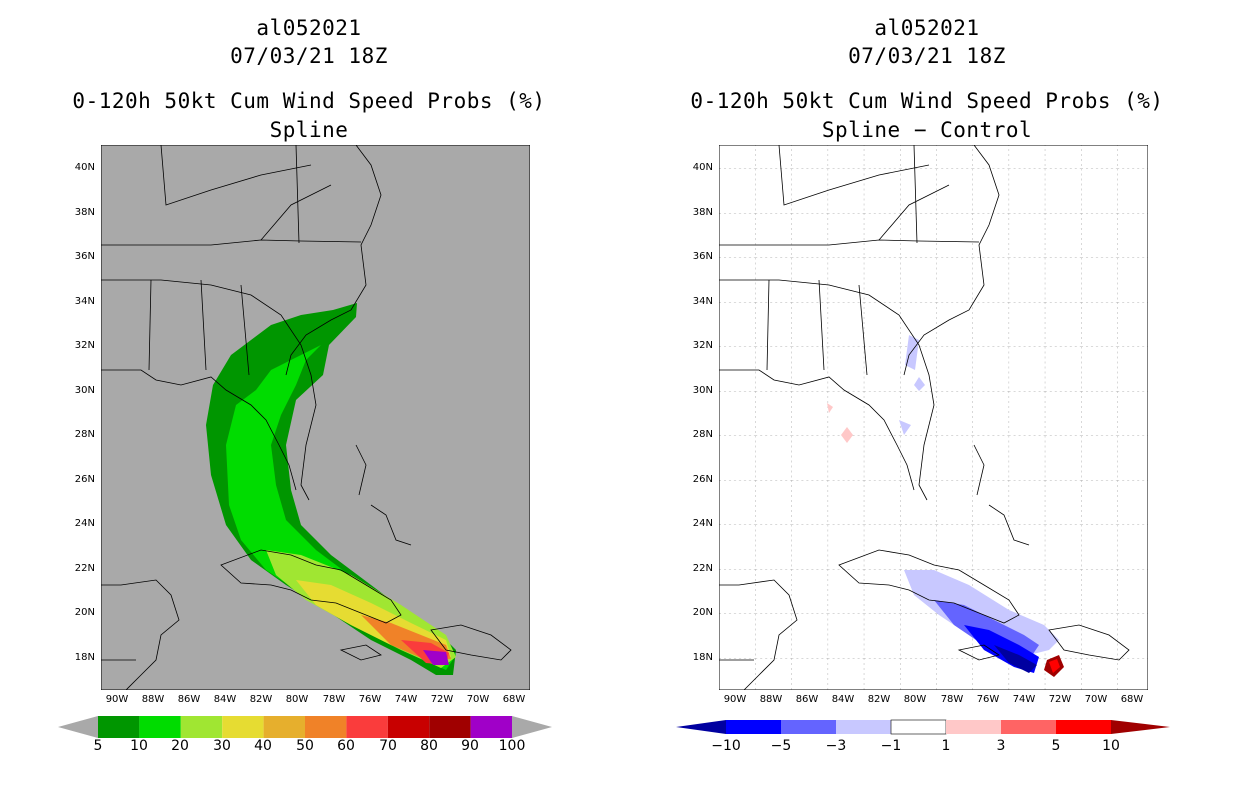 The image size is (1236, 800). Describe the element at coordinates (702, 256) in the screenshot. I see `lat-label: 36N` at that location.